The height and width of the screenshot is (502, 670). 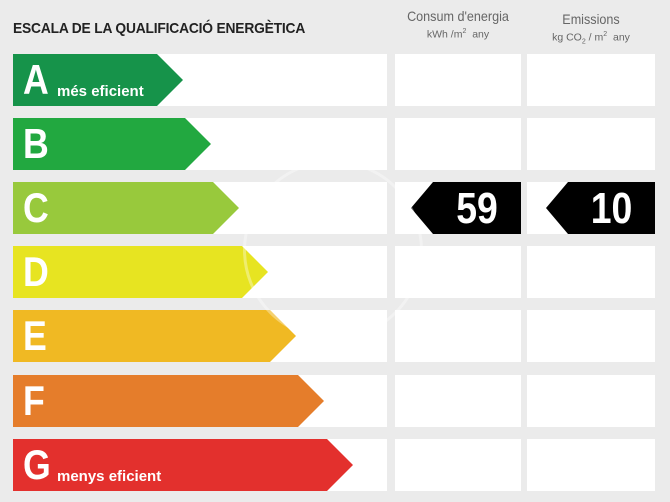 What do you see at coordinates (458, 34) in the screenshot?
I see `consumption-unit: kWh /m2 any` at bounding box center [458, 34].